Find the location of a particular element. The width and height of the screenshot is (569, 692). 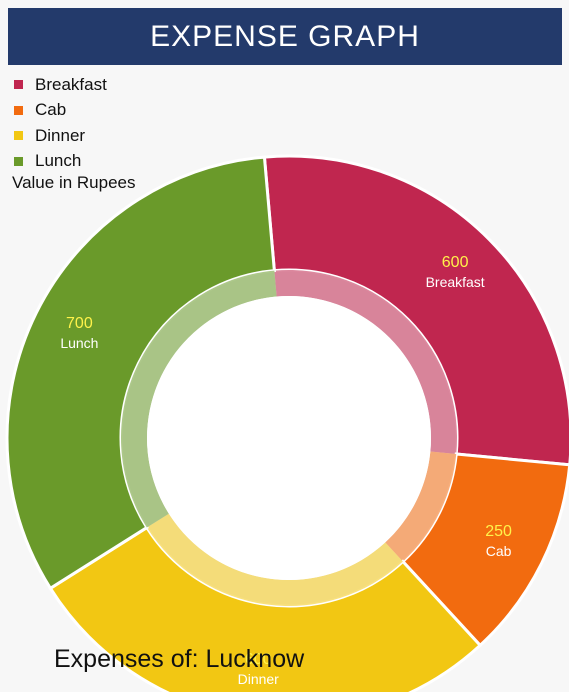

slice-name-label: Cab is located at coordinates (499, 551).